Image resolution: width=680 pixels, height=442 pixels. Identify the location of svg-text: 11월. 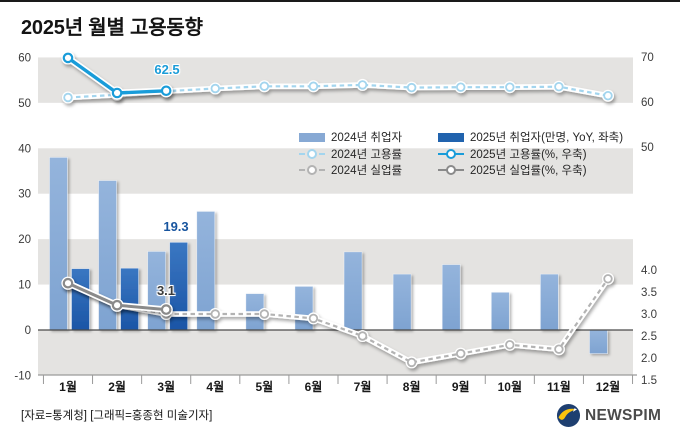
(559, 386).